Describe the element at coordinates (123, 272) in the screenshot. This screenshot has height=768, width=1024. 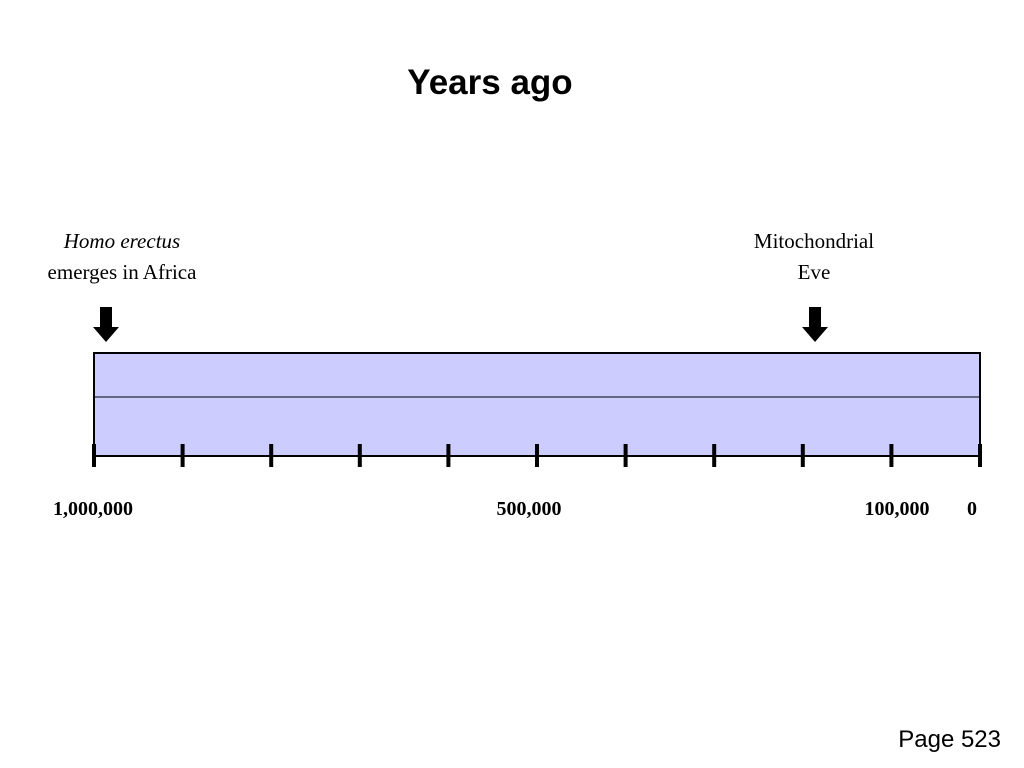
I see `event-label: emerges in Africa` at that location.